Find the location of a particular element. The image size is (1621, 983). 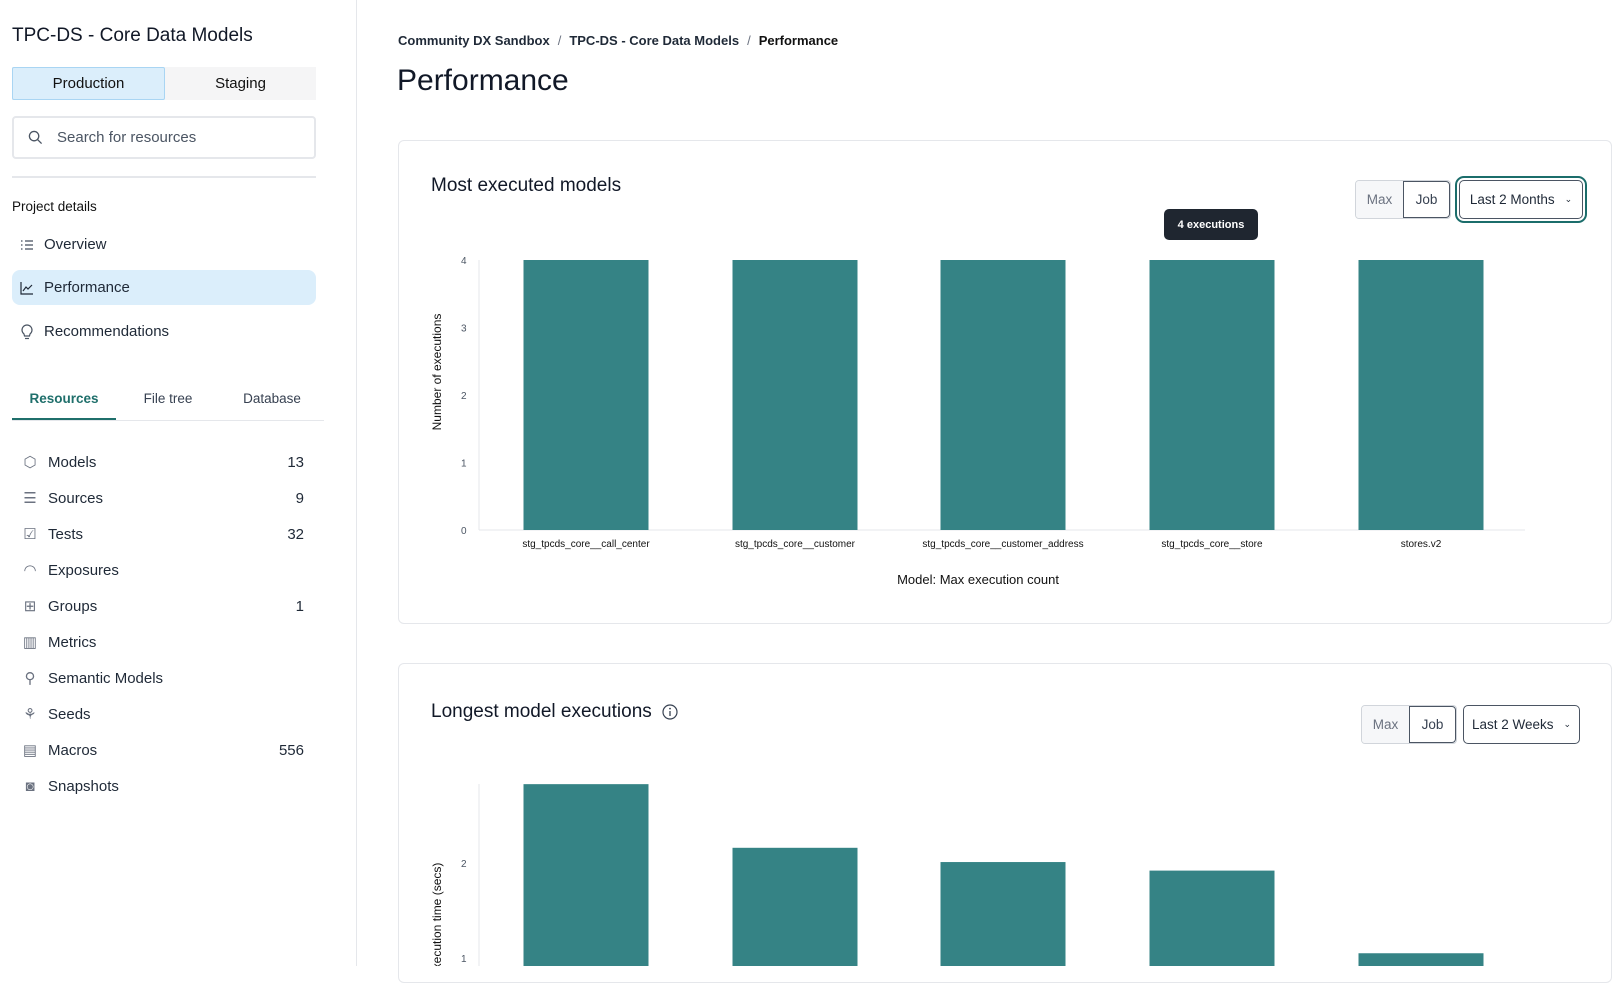

file-text-icon: ▤ is located at coordinates (30, 750).